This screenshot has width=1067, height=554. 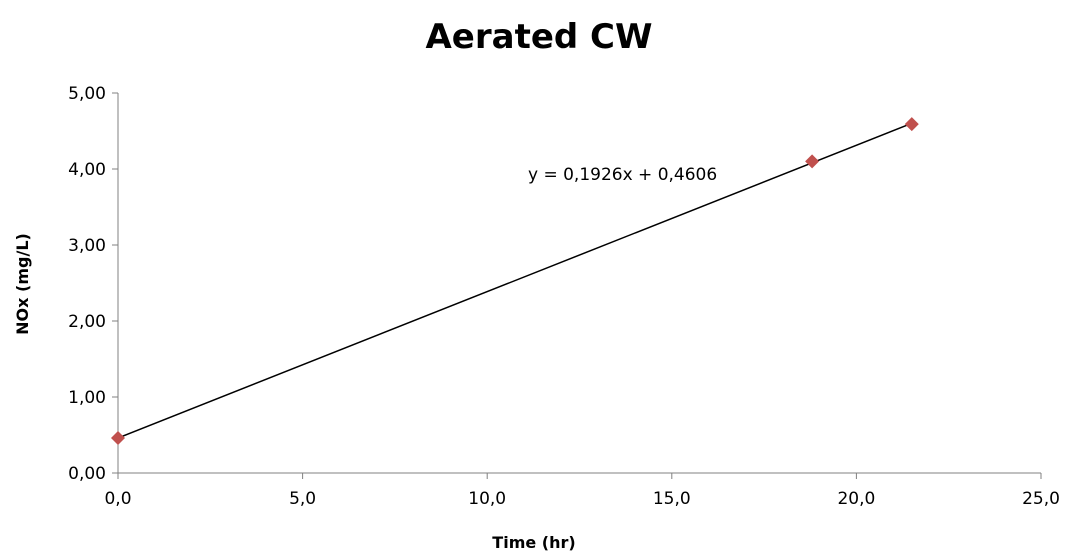 What do you see at coordinates (856, 499) in the screenshot?
I see `x-tick-label: 20,0` at bounding box center [856, 499].